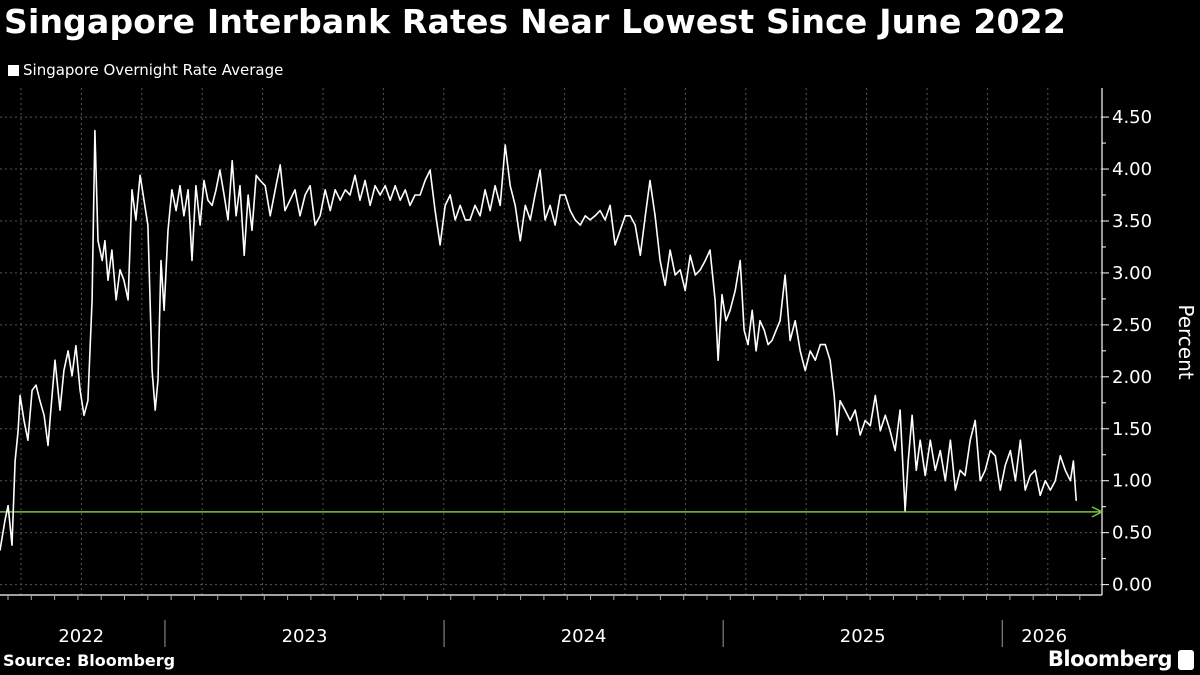  I want to click on x-tick-label: 2022, so click(81, 636).